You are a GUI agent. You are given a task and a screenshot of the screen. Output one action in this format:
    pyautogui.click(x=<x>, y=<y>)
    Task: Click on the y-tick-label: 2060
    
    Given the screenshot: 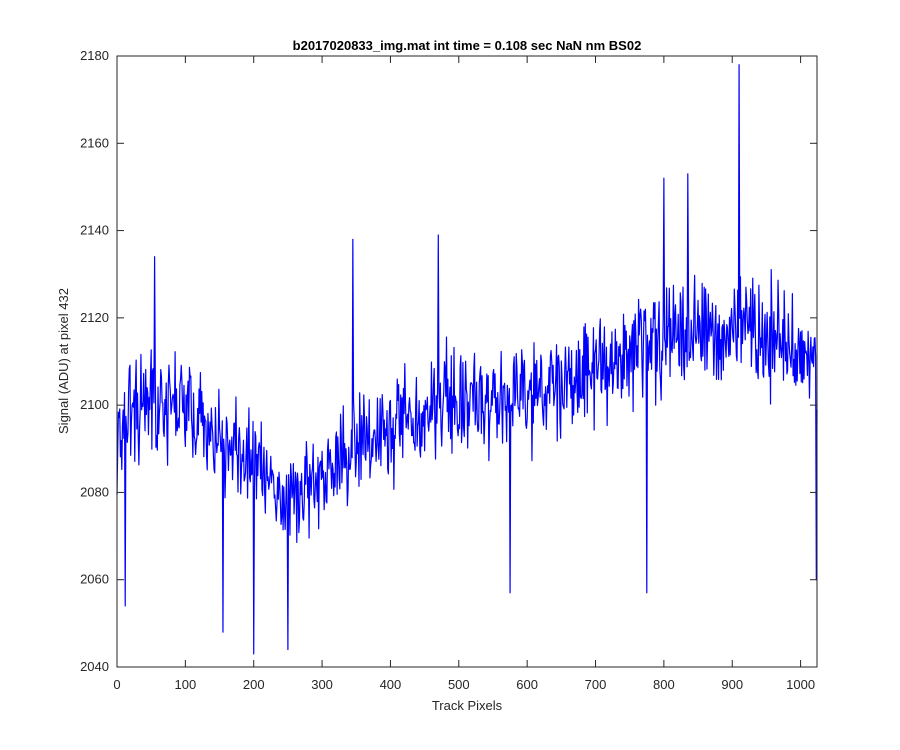 What is the action you would take?
    pyautogui.click(x=94, y=579)
    